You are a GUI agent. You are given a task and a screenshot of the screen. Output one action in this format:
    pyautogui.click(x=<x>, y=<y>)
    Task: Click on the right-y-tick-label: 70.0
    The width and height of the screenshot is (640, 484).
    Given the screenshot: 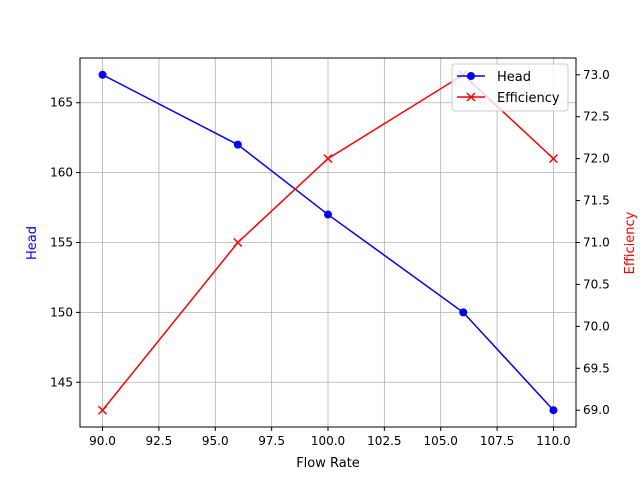 What is the action you would take?
    pyautogui.click(x=596, y=326)
    